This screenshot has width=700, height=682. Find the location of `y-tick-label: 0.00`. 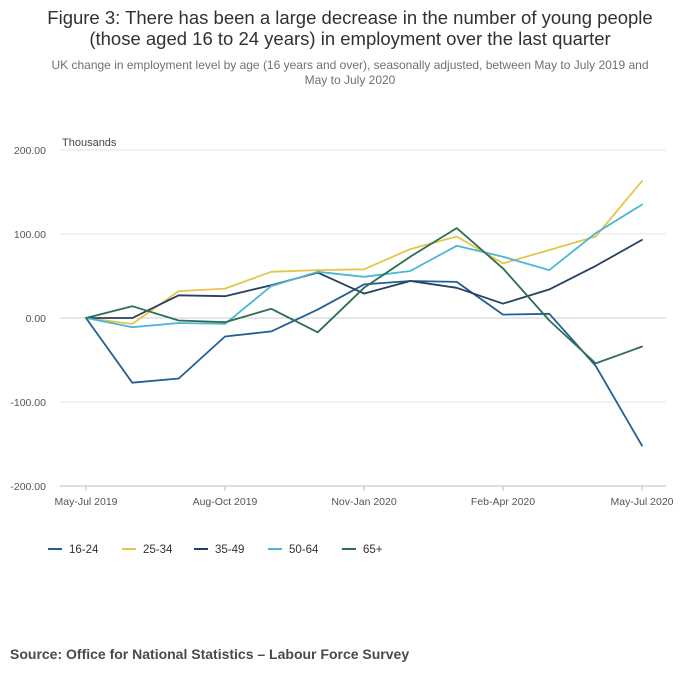

y-tick-label: 0.00 is located at coordinates (36, 319).